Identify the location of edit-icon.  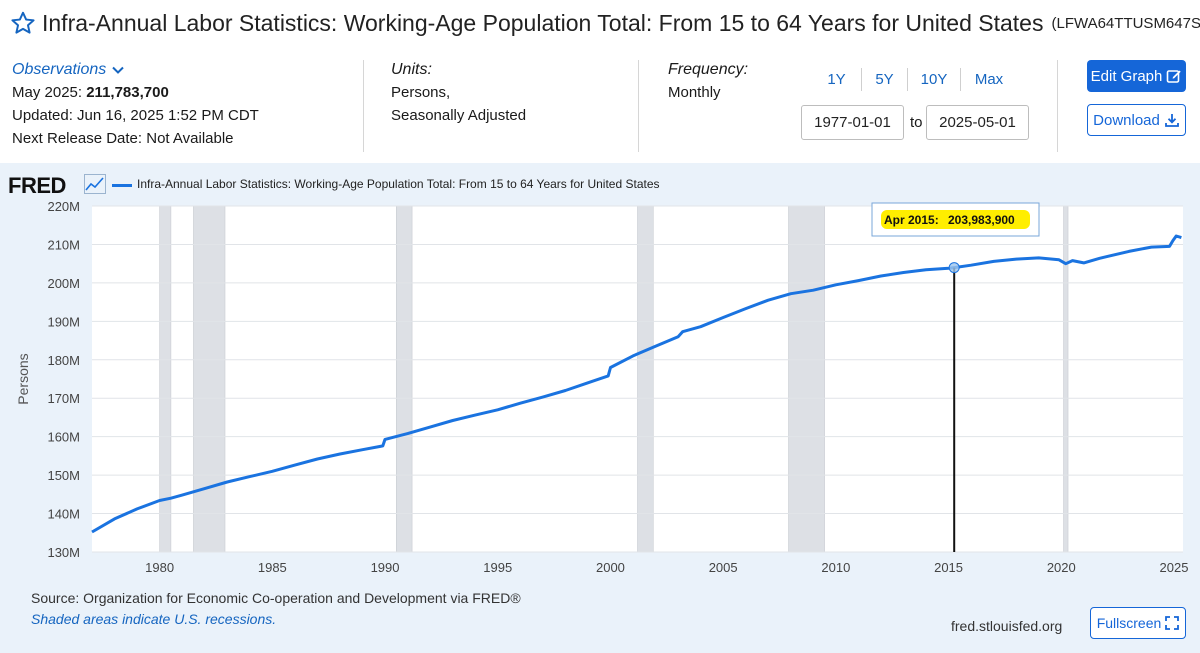
(1174, 76).